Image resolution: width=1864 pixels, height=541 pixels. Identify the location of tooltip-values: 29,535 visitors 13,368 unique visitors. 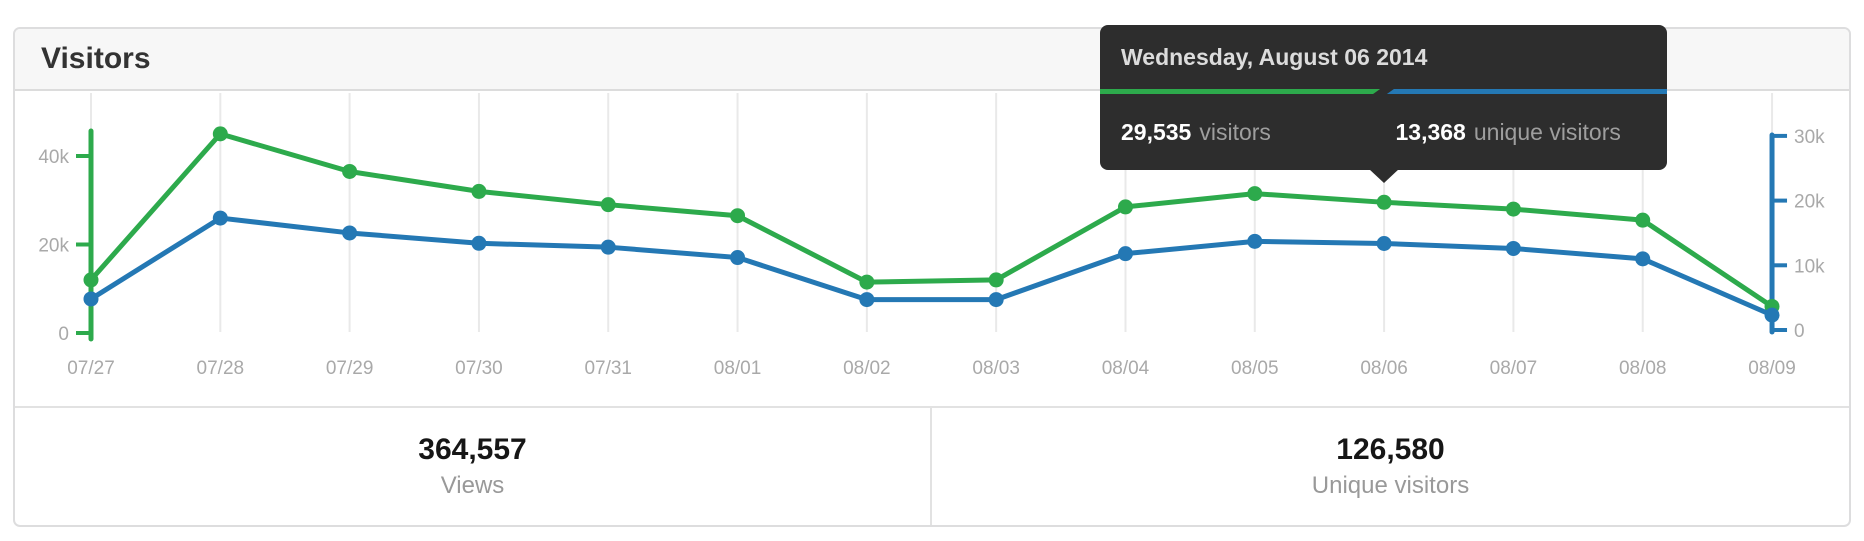
(1383, 132).